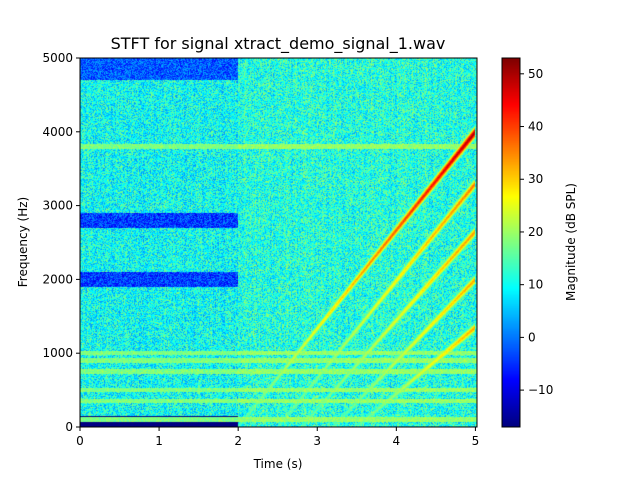 Image resolution: width=640 pixels, height=480 pixels. Describe the element at coordinates (535, 127) in the screenshot. I see `colorbar-tick-label: 40` at that location.